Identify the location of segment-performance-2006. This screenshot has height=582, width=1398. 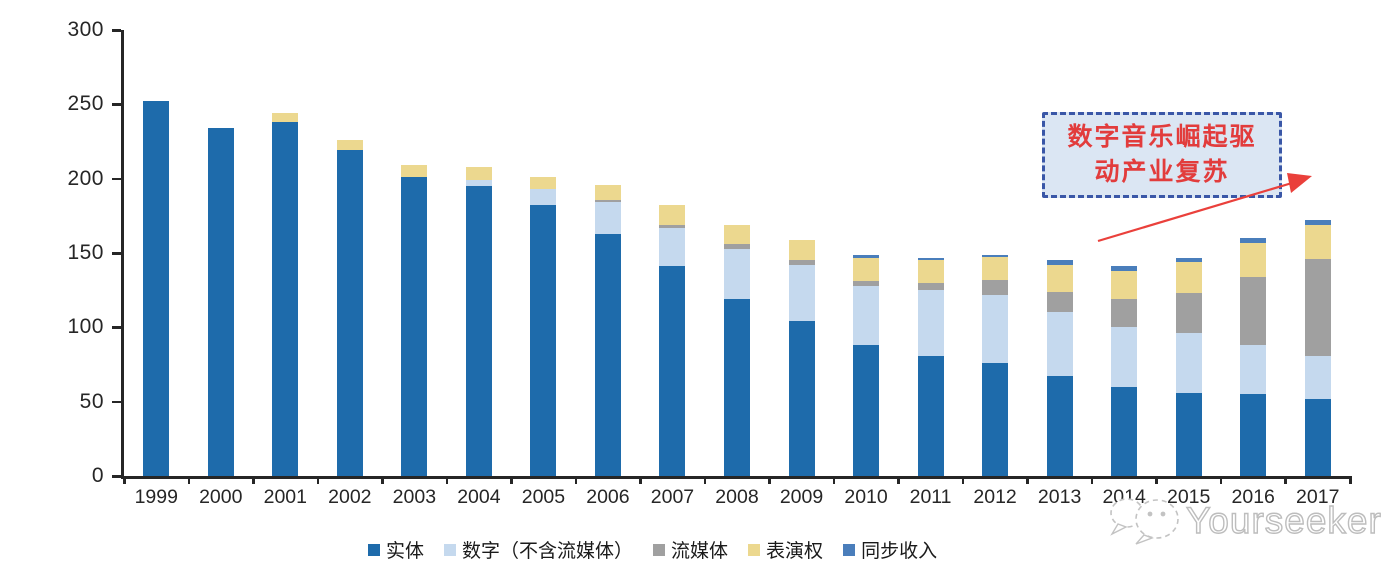
(607, 192).